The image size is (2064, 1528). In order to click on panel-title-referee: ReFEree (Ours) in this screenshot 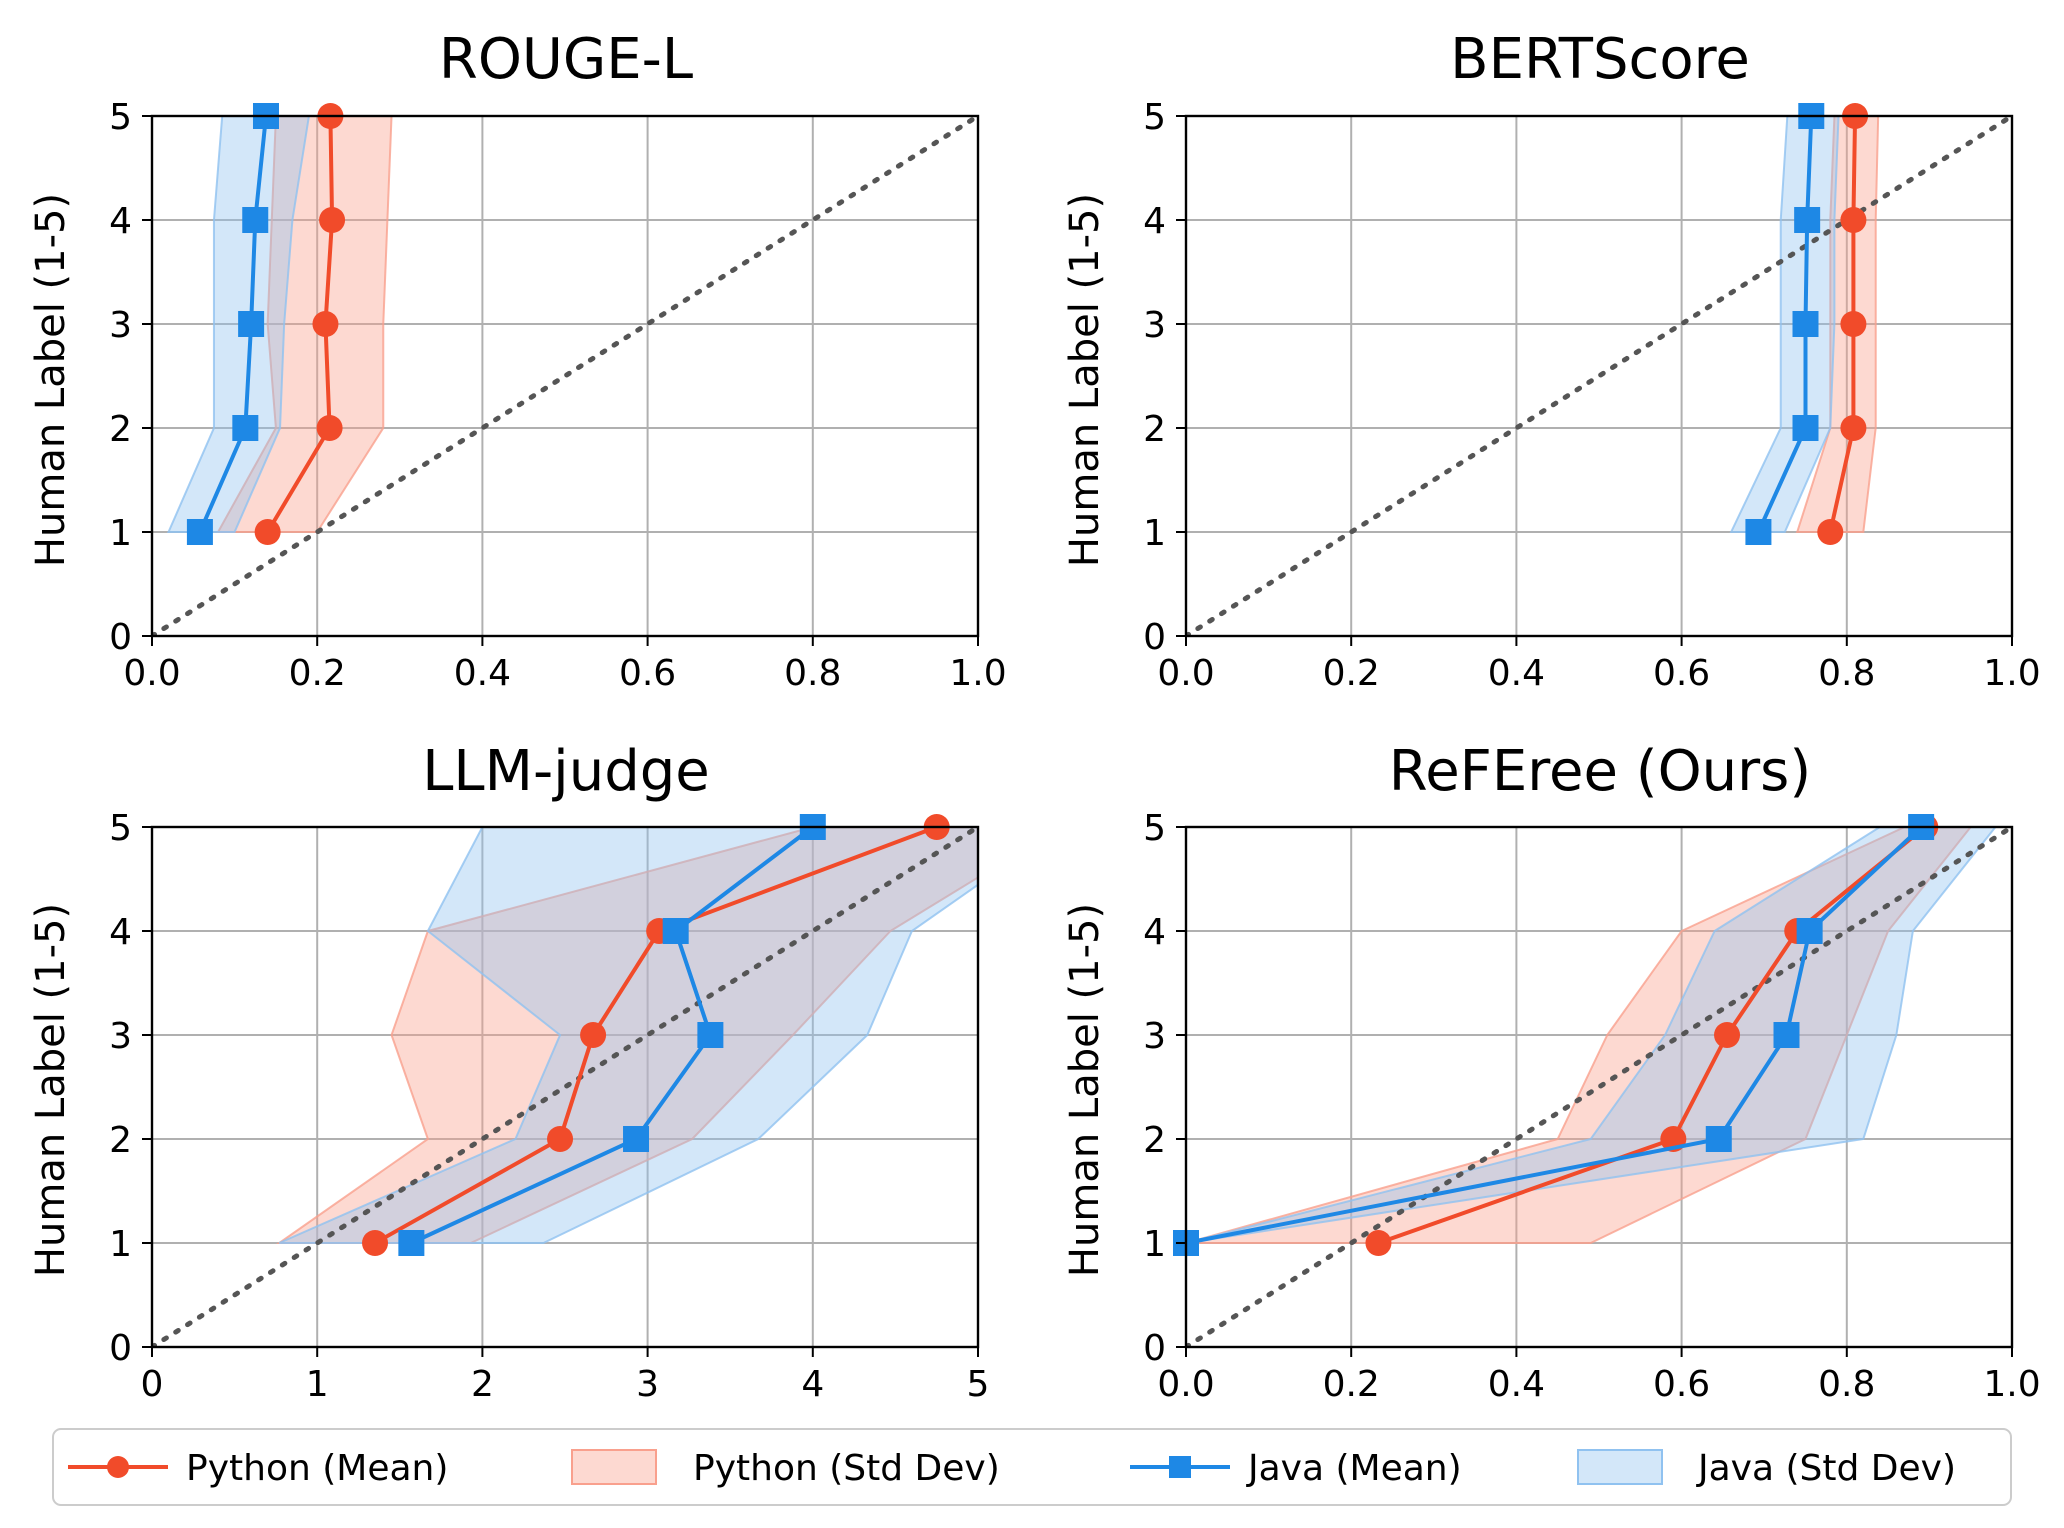, I will do `click(1600, 771)`.